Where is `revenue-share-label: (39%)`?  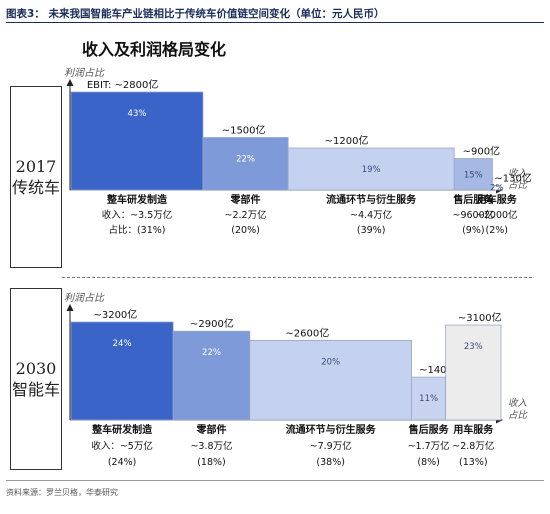 revenue-share-label: (39%) is located at coordinates (371, 230).